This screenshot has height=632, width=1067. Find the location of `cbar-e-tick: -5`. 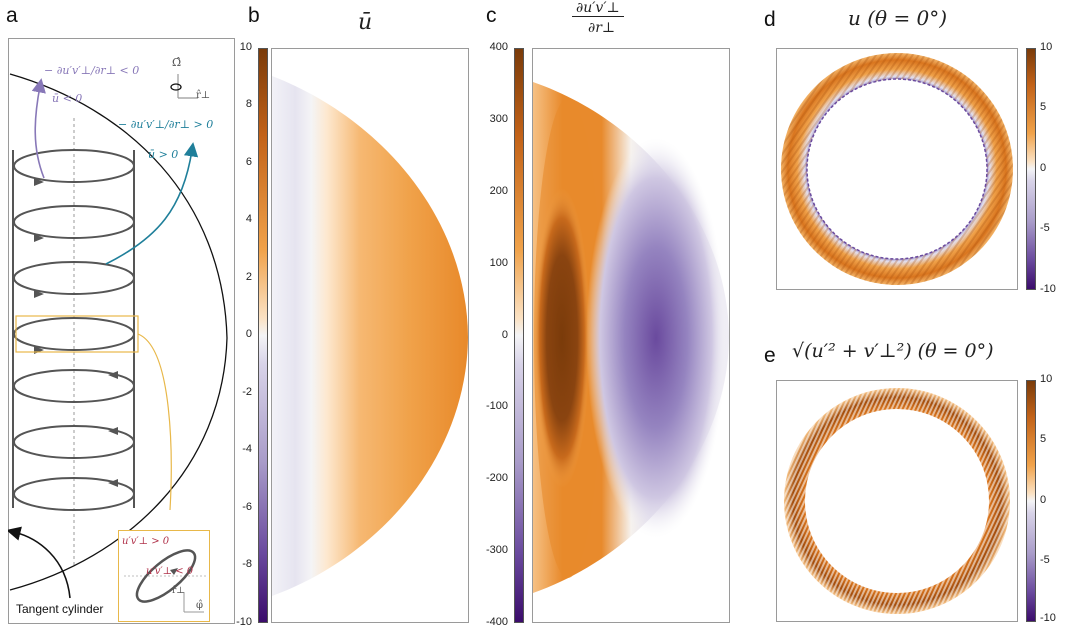

cbar-e-tick: -5 is located at coordinates (1045, 560).